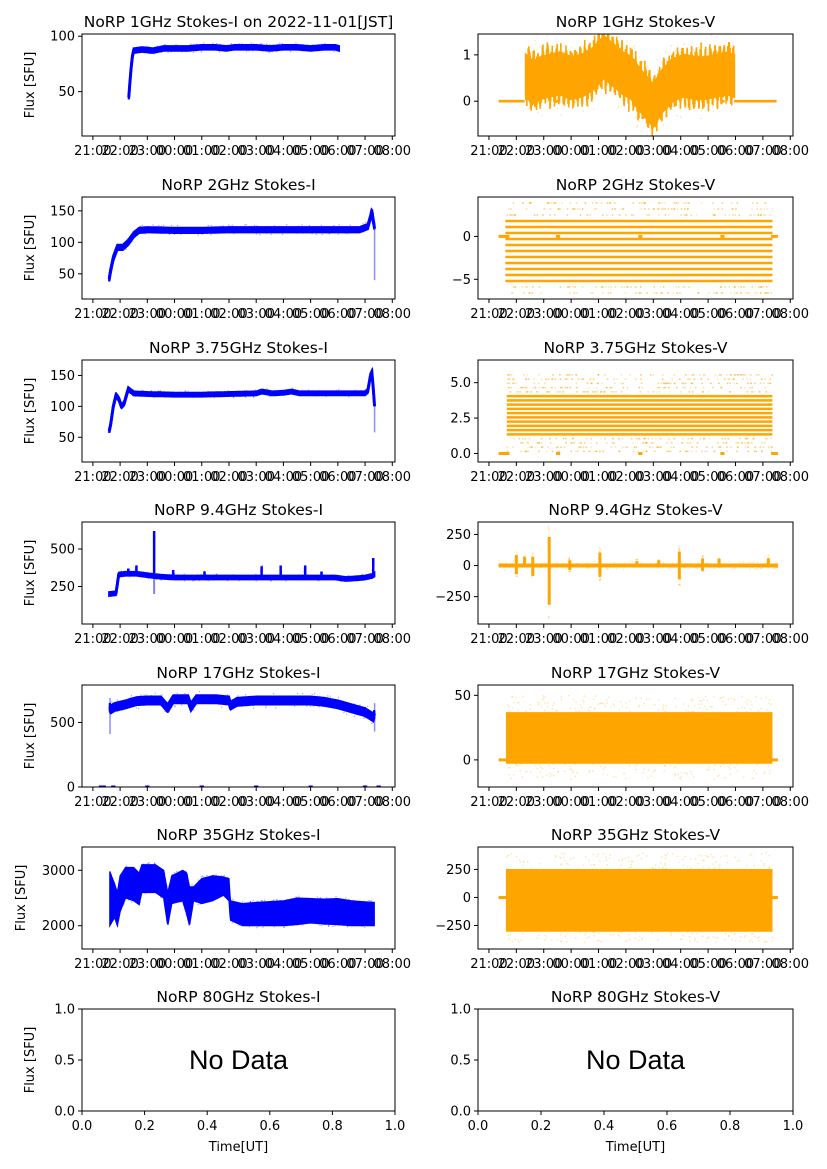  What do you see at coordinates (242, 400) in the screenshot?
I see `series-band` at bounding box center [242, 400].